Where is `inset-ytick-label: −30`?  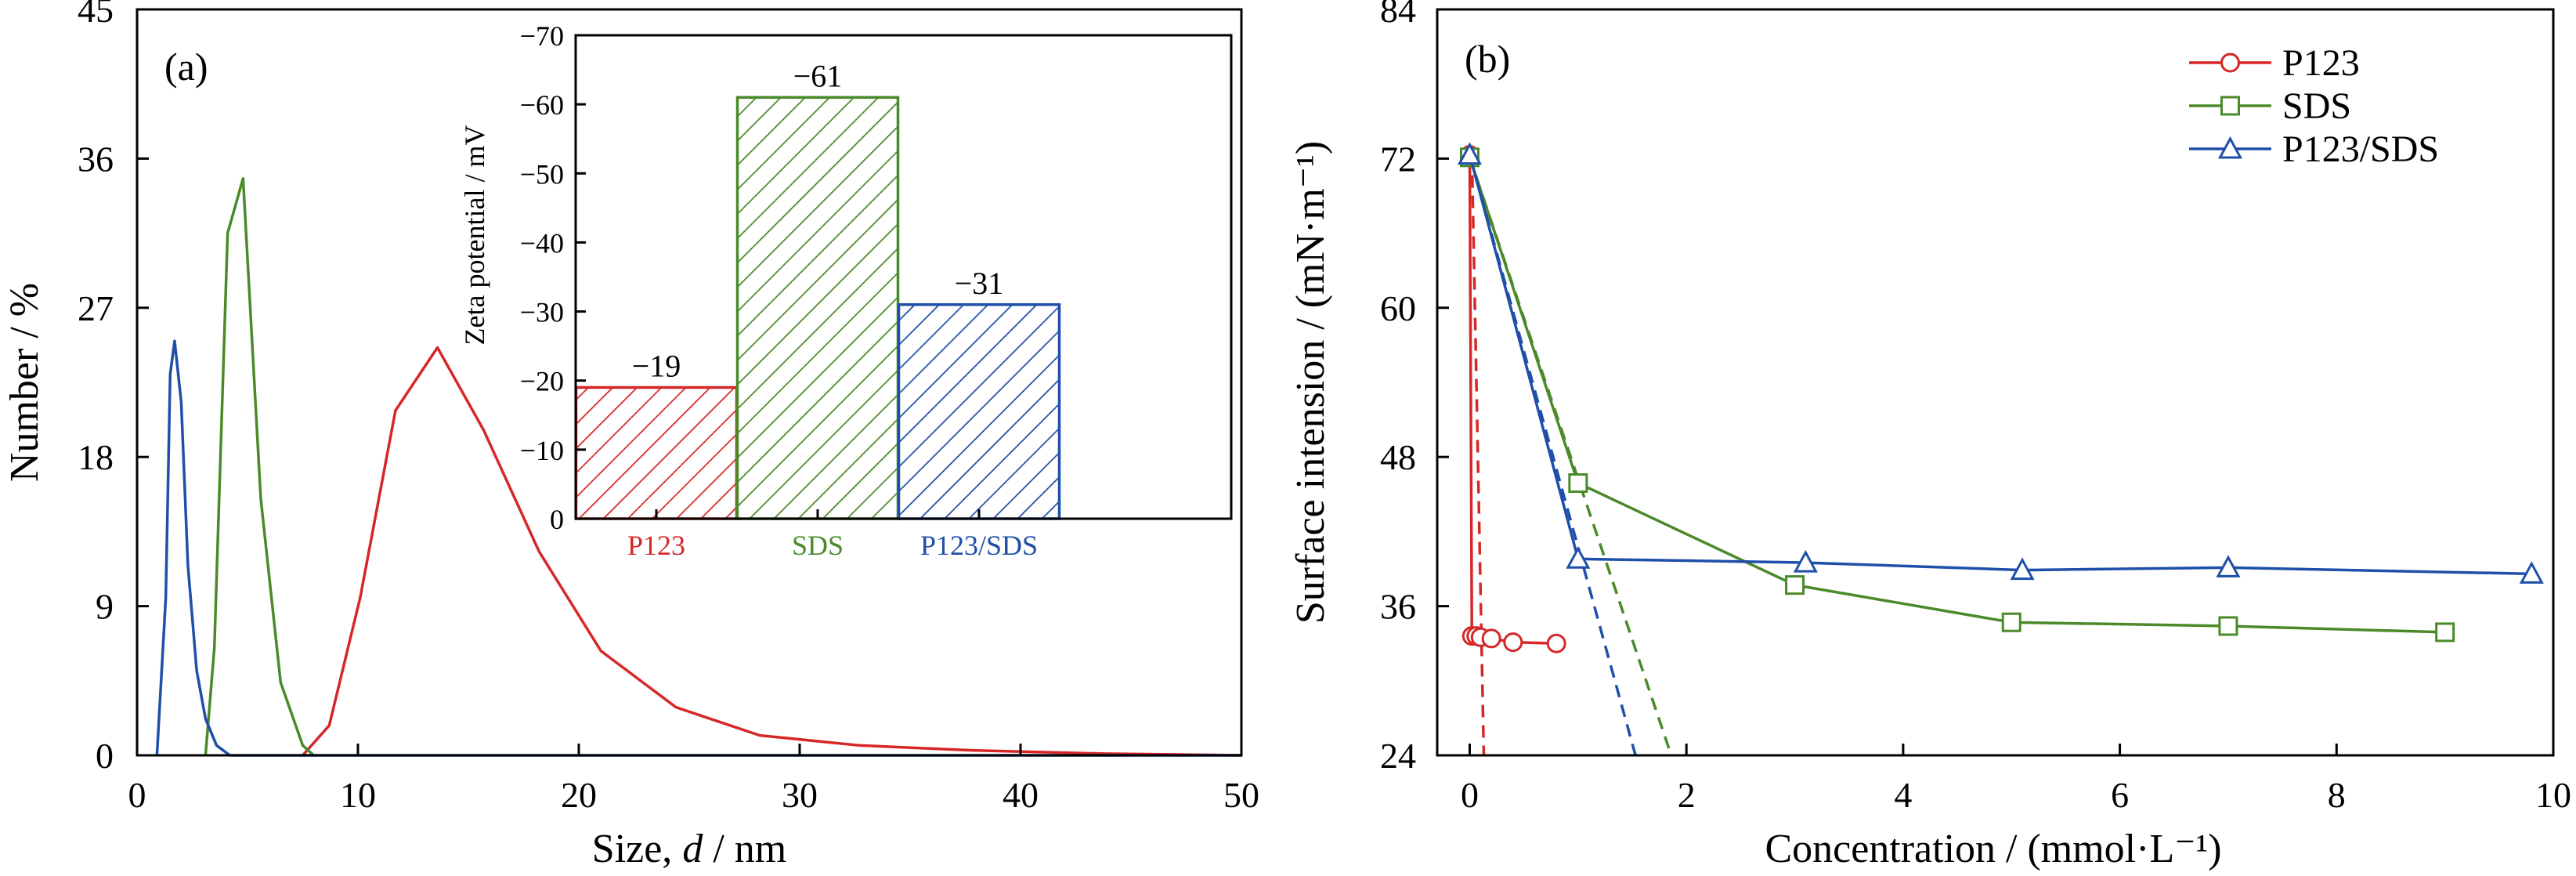
inset-ytick-label: −30 is located at coordinates (542, 313).